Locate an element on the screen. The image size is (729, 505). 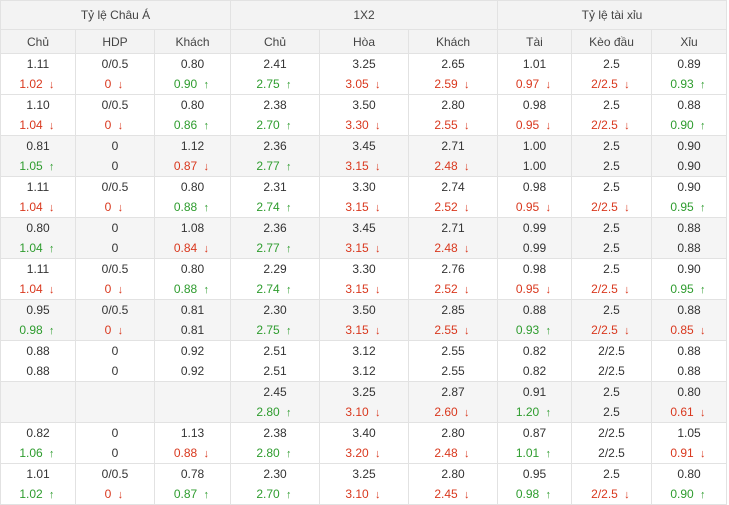
odds-cell-ou-over: 0.95 0.98 ↑ is located at coordinates (535, 484).